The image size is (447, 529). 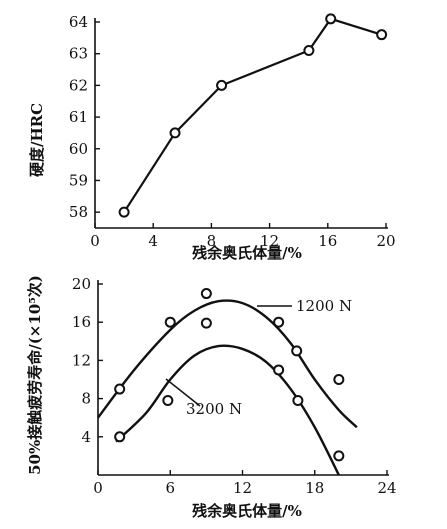 I want to click on hardness-y-tick-label: 60, so click(x=78, y=149).